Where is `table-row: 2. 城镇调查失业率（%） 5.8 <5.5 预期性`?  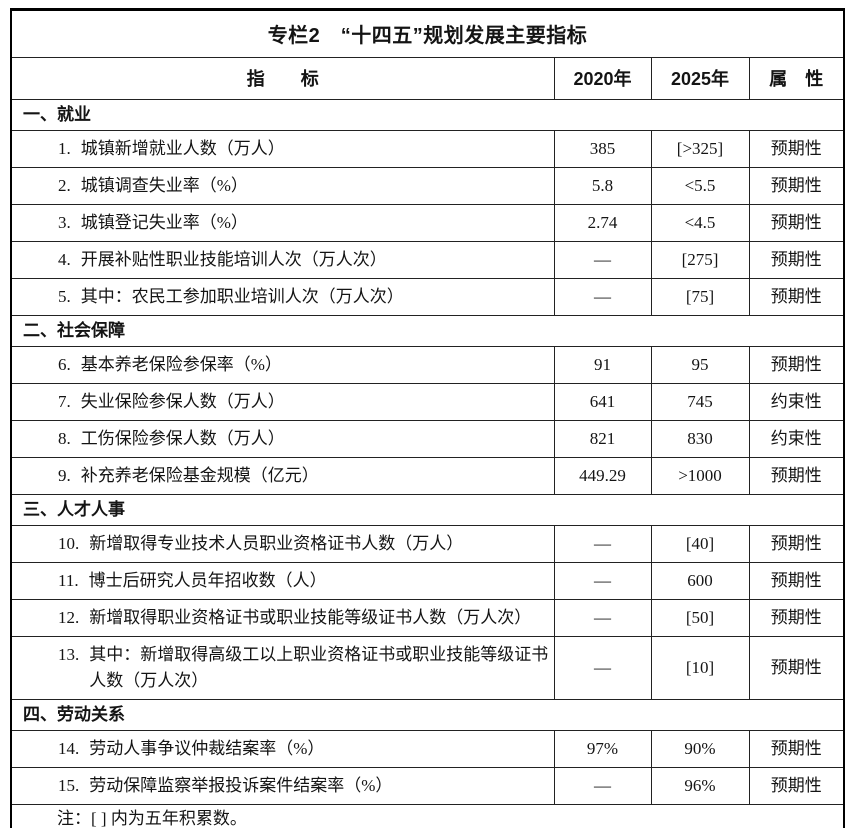
table-row: 2. 城镇调查失业率（%） 5.8 <5.5 预期性 is located at coordinates (427, 186).